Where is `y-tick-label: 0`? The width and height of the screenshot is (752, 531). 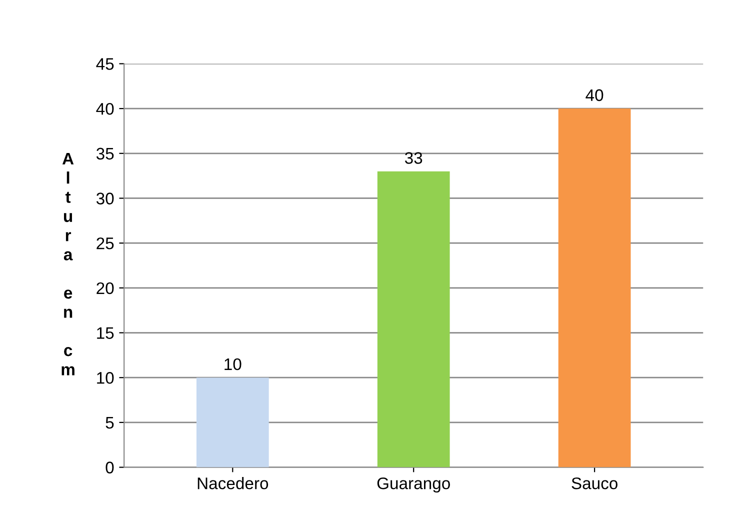 y-tick-label: 0 is located at coordinates (110, 468).